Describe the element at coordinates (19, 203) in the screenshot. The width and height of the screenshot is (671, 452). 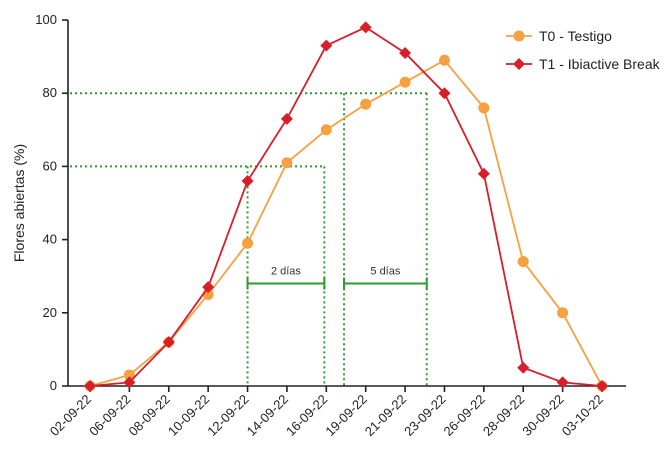
I see `y-axis-title: Flores abiertas (%)` at that location.